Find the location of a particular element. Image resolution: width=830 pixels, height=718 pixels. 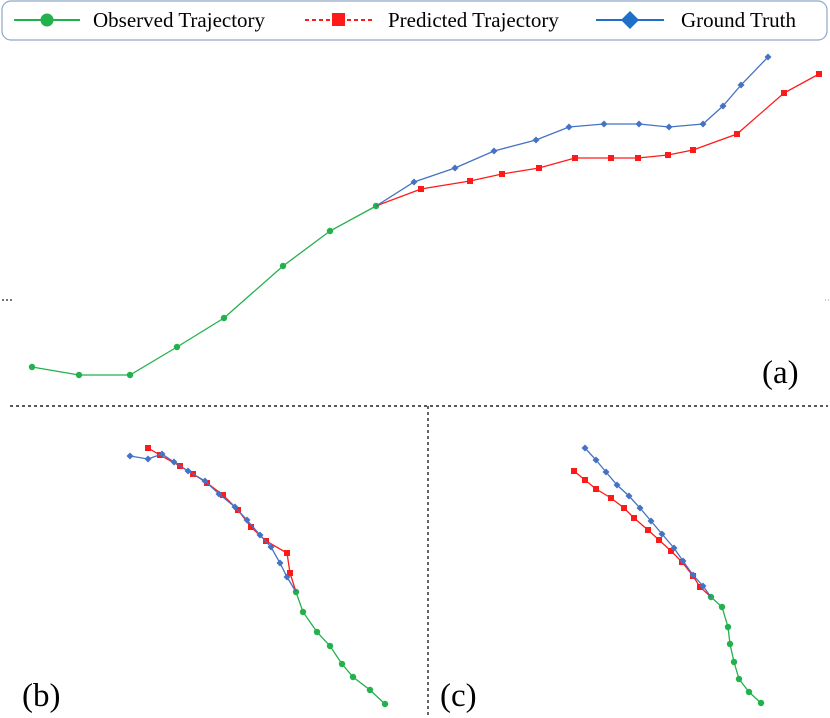

legend-observed: Observed Trajectory is located at coordinates (140, 20).